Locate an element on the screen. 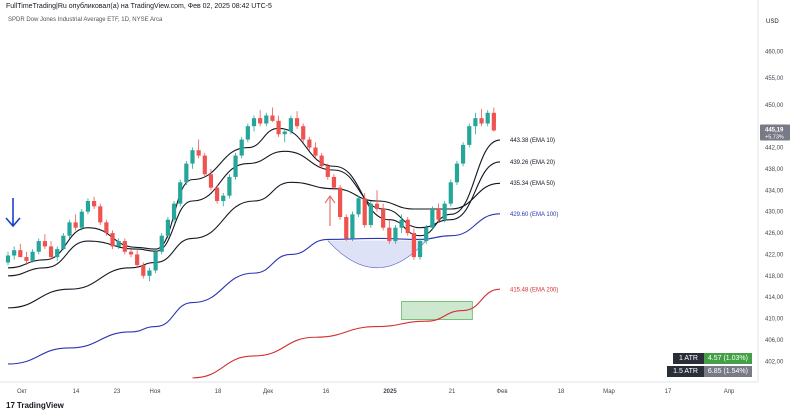 Image resolution: width=800 pixels, height=414 pixels. time-tick-label: 18 is located at coordinates (561, 392).